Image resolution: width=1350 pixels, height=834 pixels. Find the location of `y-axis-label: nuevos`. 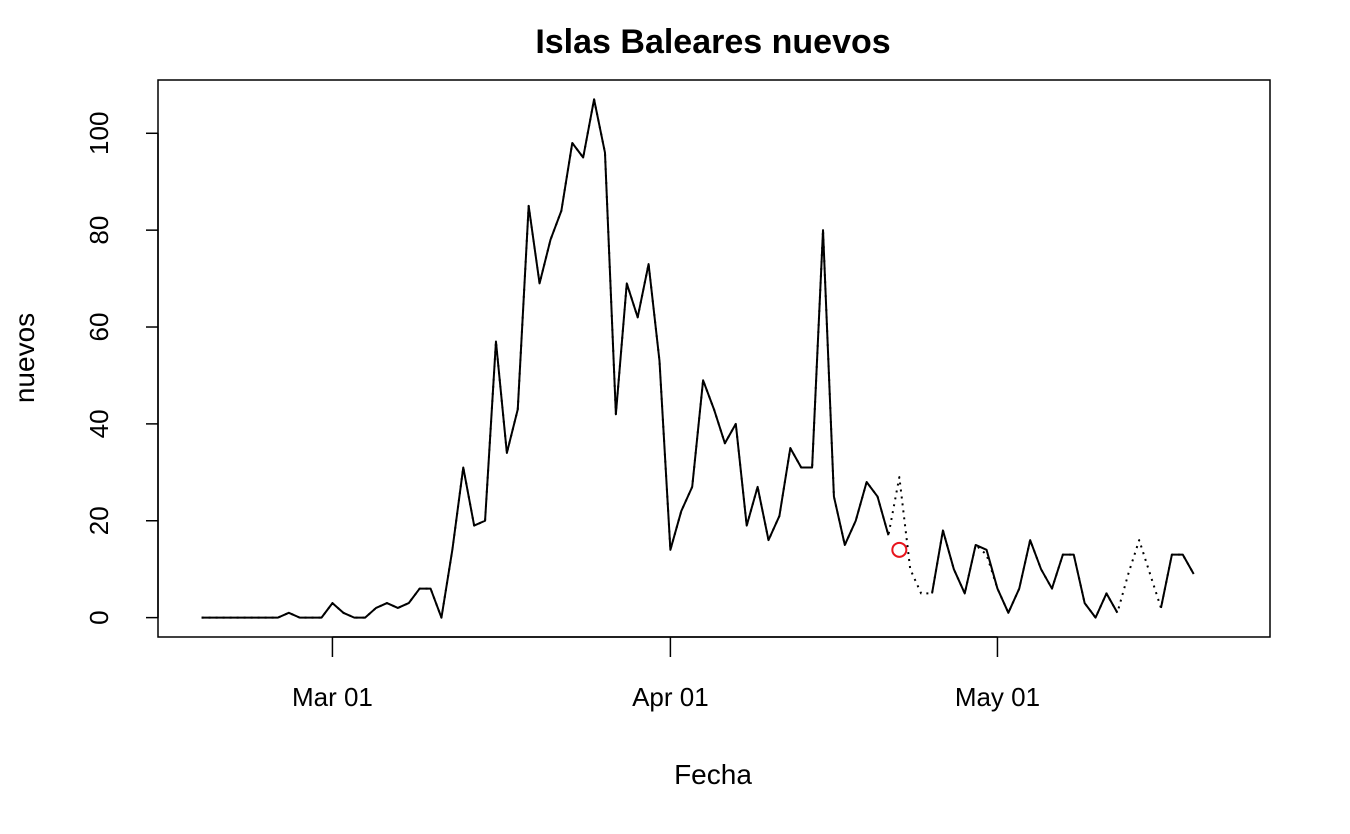

y-axis-label: nuevos is located at coordinates (24, 358).